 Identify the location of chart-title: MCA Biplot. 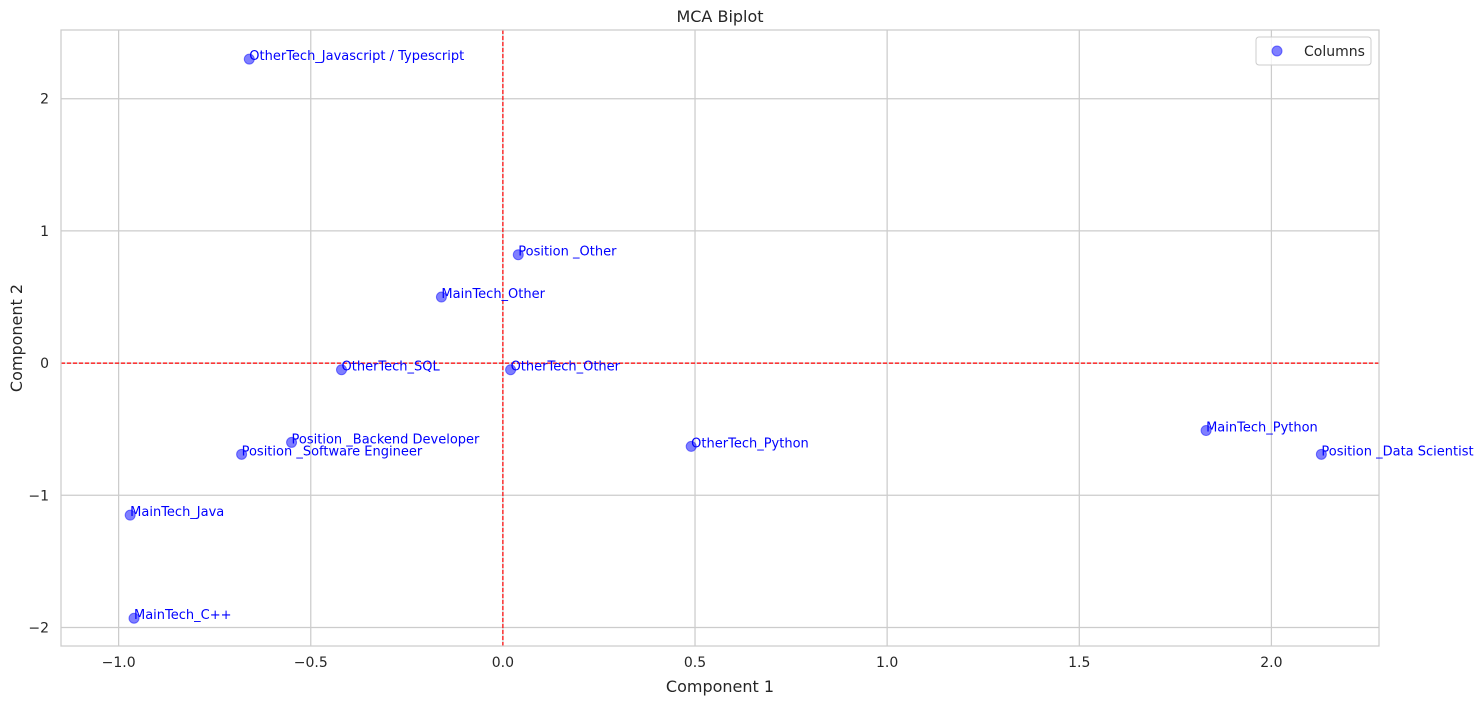
(719, 16).